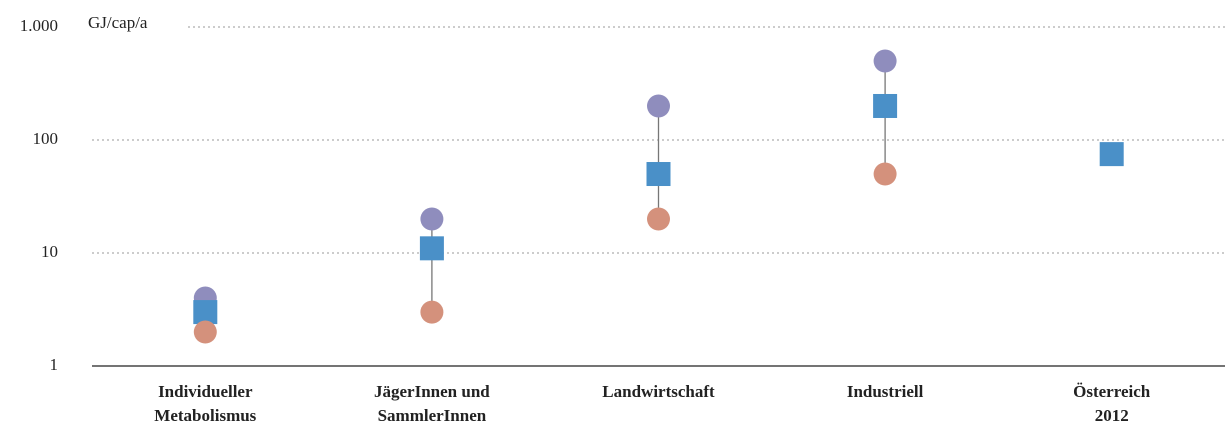  I want to click on x-tick-label: Österreich 2012, so click(1112, 403).